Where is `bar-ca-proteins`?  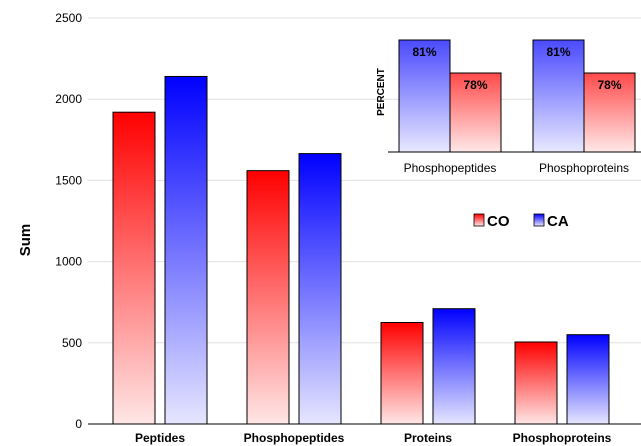 bar-ca-proteins is located at coordinates (454, 366).